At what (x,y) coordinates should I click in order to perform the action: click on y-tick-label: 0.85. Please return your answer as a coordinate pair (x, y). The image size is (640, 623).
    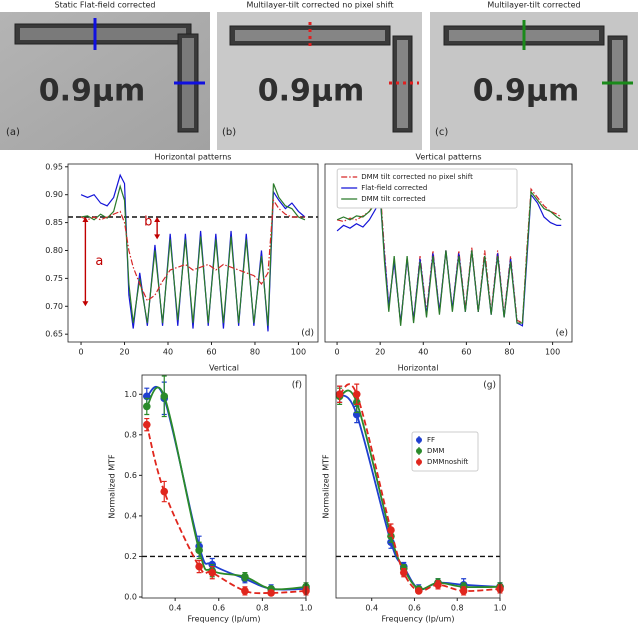
    Looking at the image, I should click on (54, 222).